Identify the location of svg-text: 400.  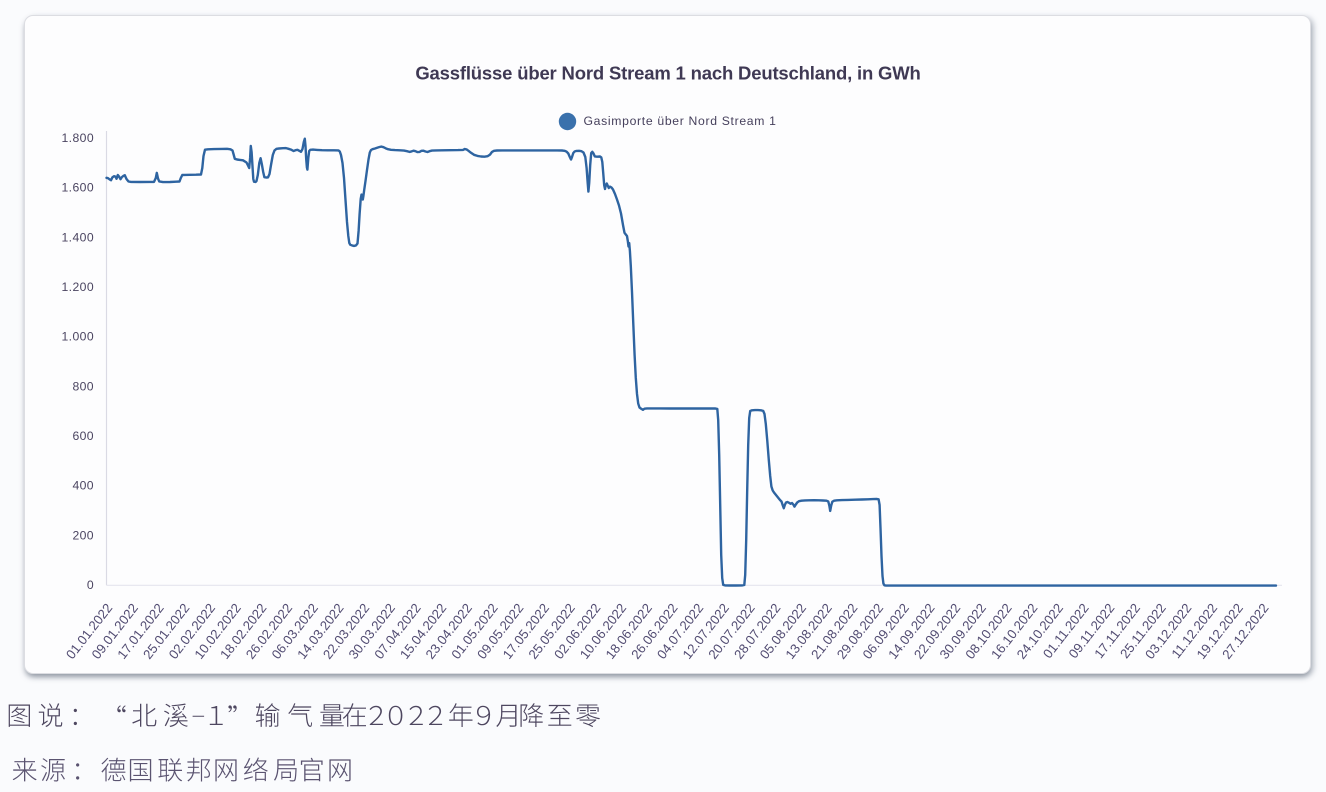
(83, 486).